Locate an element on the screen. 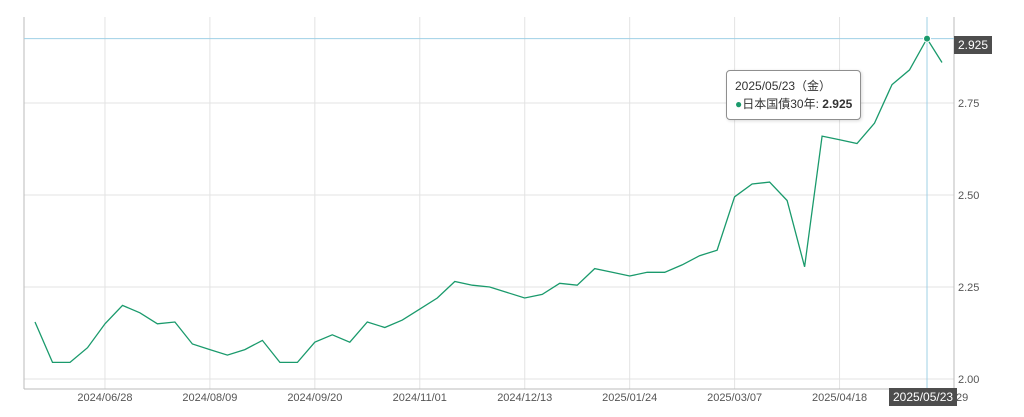 The width and height of the screenshot is (1024, 417). tooltip-value: 2.925 is located at coordinates (837, 104).